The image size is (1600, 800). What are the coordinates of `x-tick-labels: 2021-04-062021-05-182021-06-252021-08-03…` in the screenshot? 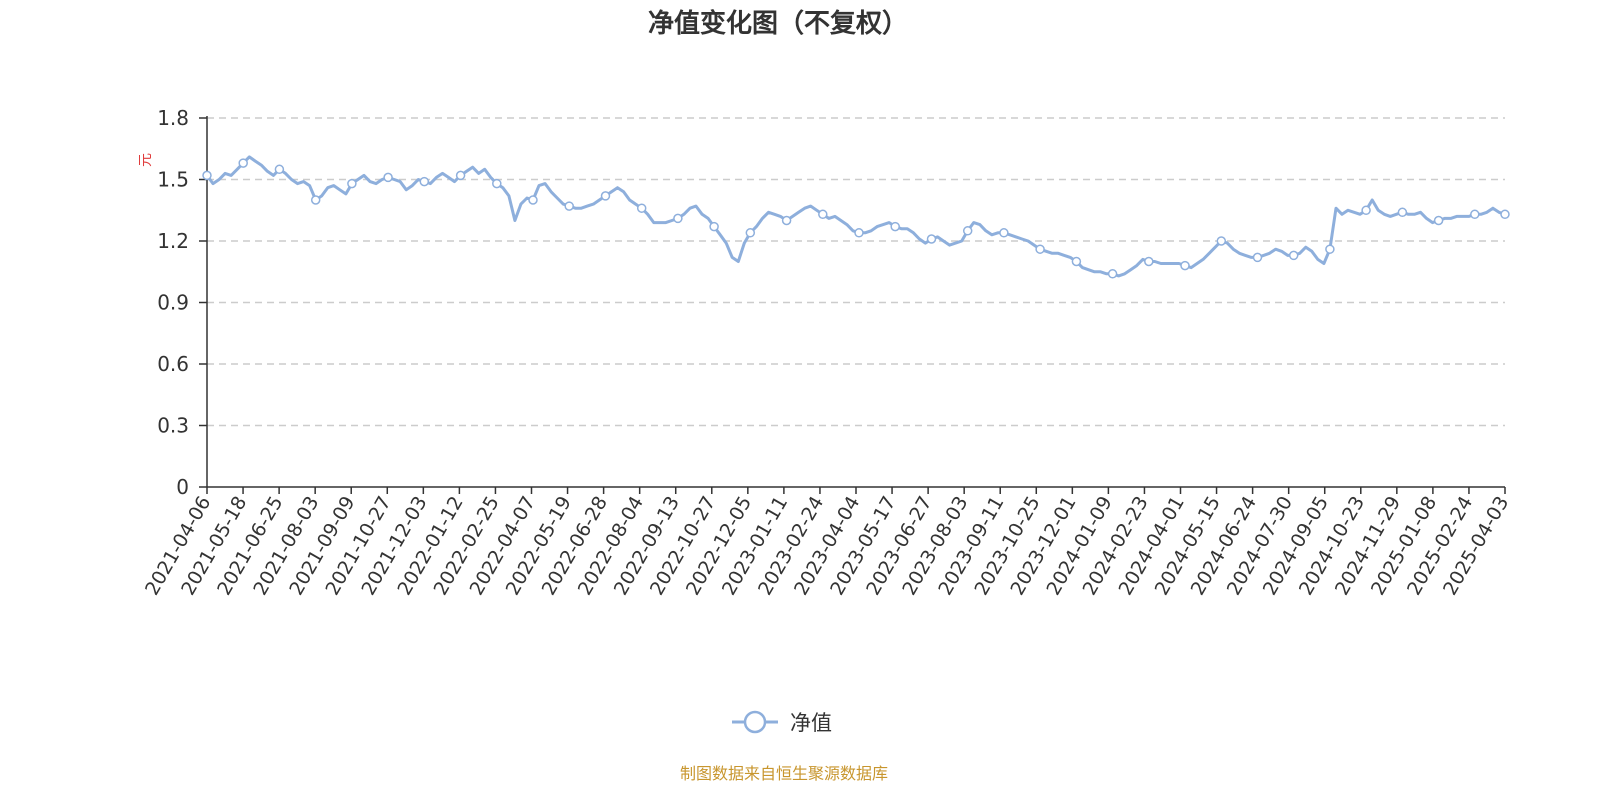 It's located at (827, 546).